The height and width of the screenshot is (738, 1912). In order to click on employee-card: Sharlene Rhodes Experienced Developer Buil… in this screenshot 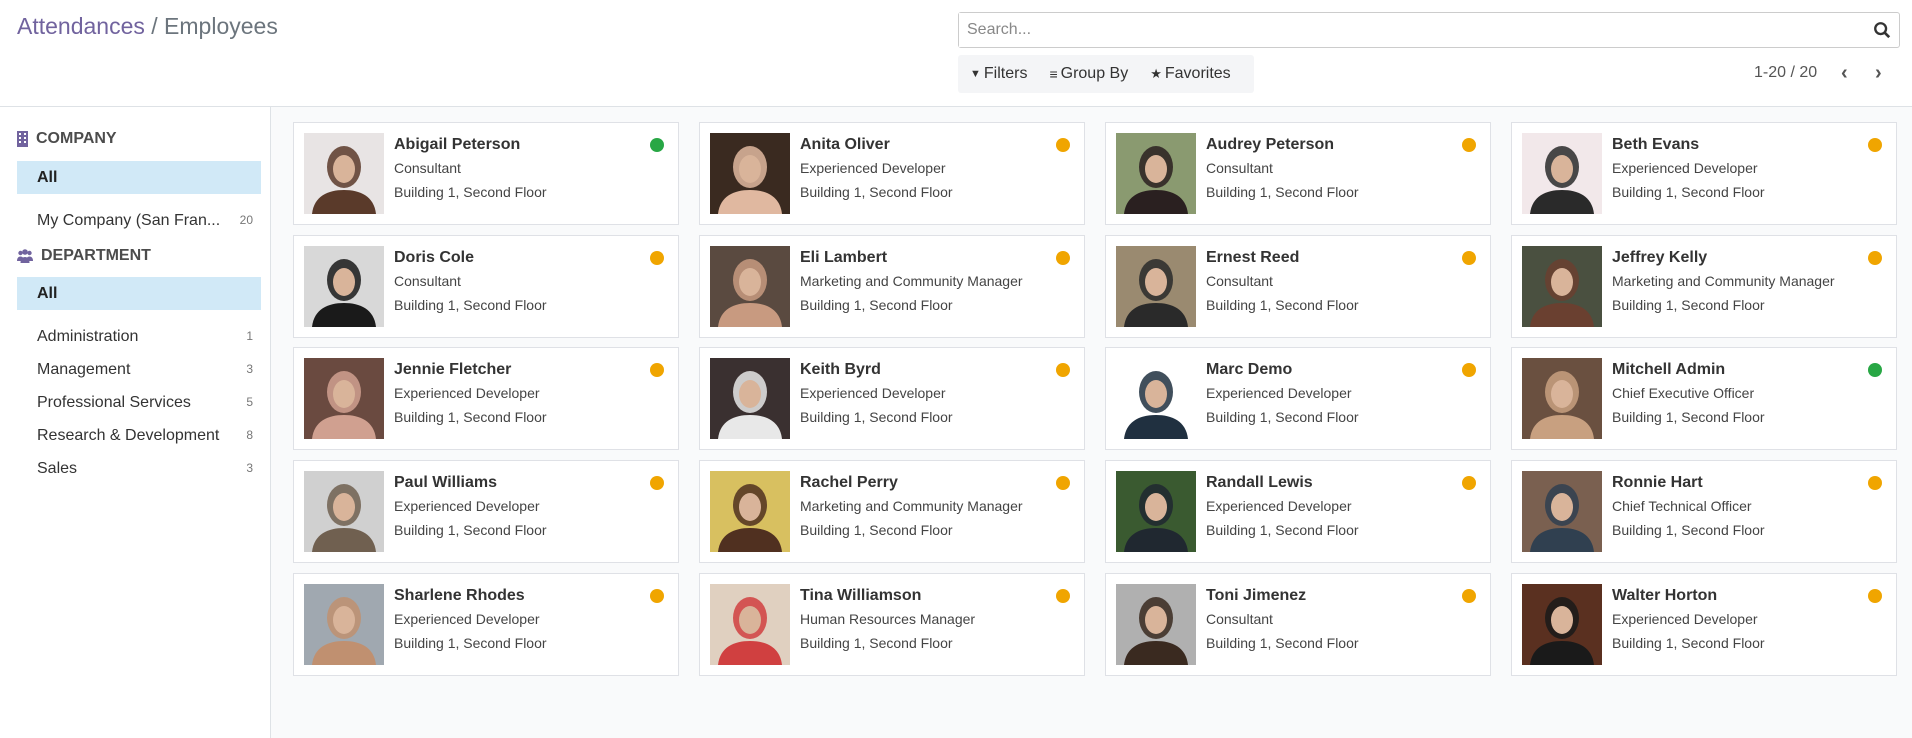, I will do `click(486, 624)`.